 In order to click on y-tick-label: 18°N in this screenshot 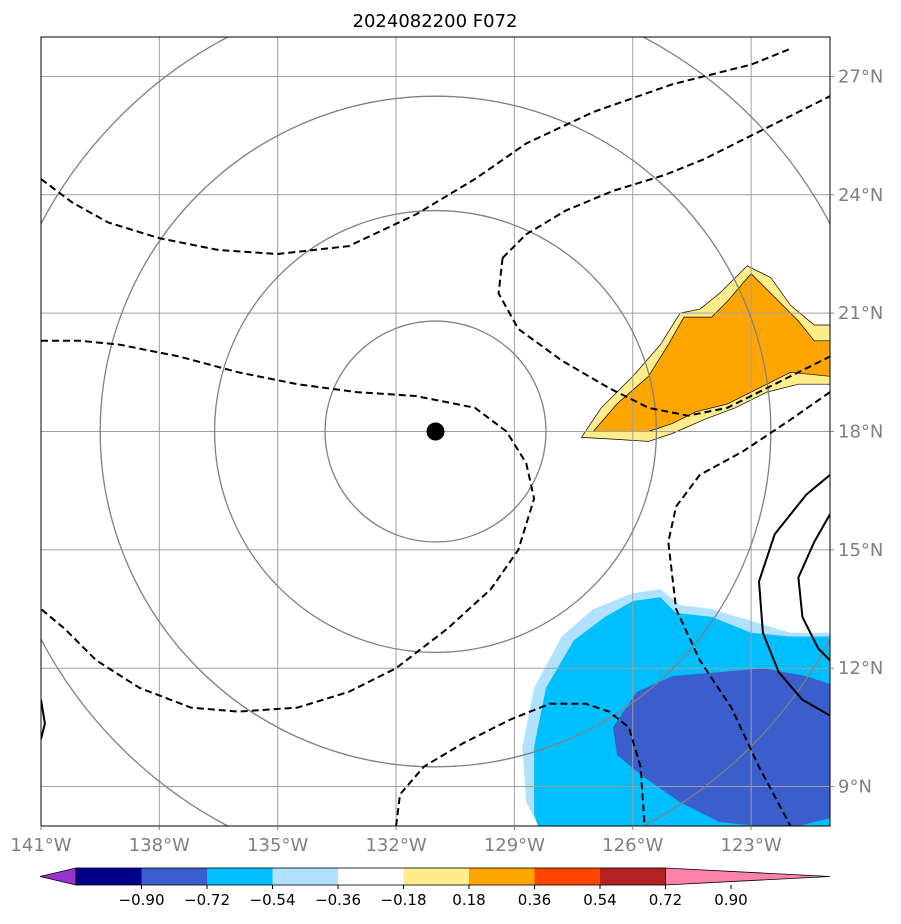, I will do `click(860, 432)`.